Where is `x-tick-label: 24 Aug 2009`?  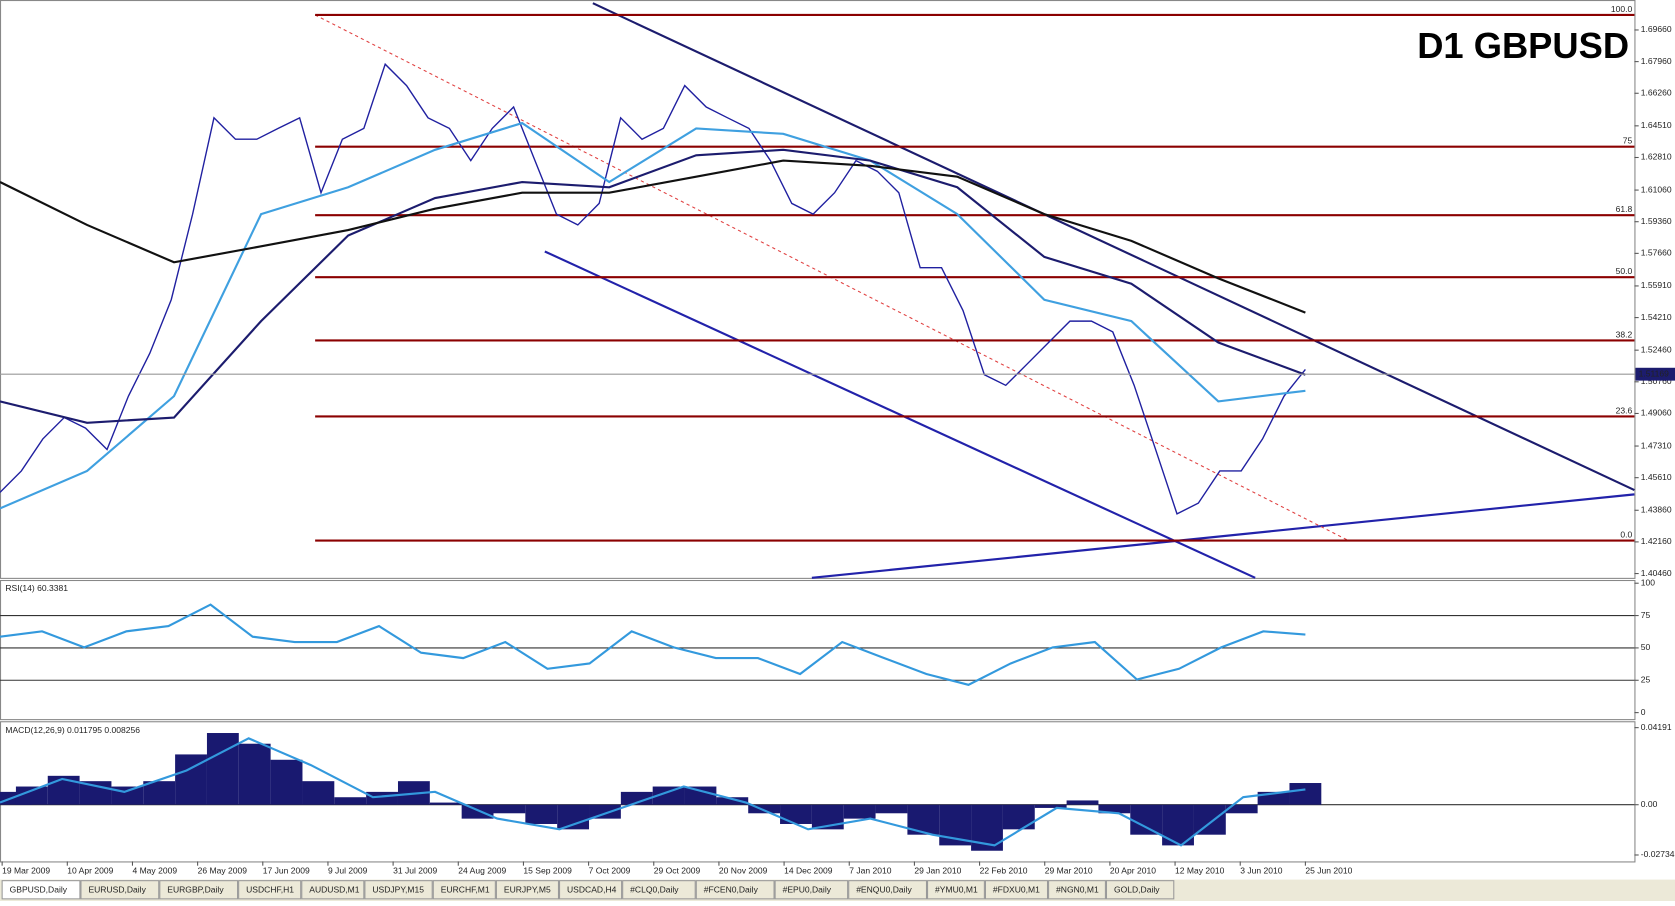 x-tick-label: 24 Aug 2009 is located at coordinates (482, 870).